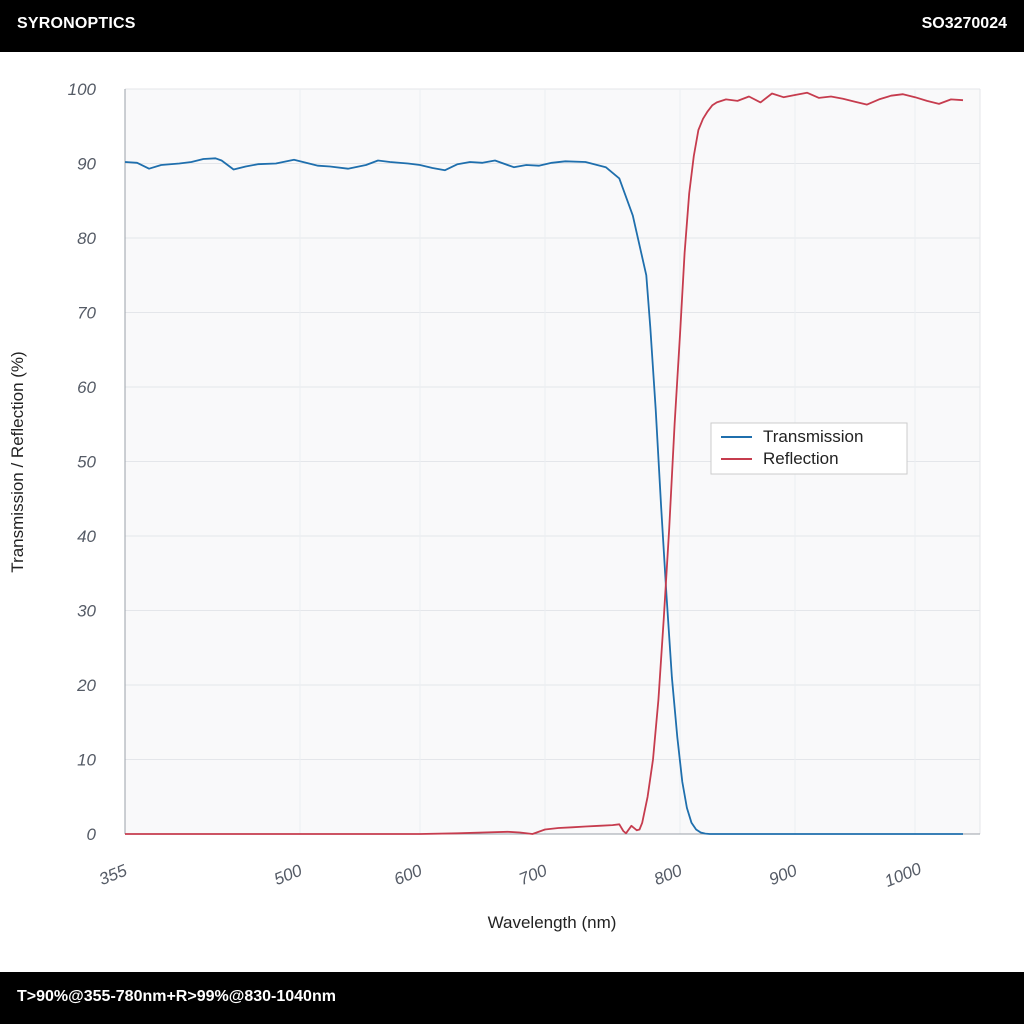 This screenshot has width=1024, height=1024. I want to click on x-tick-label: 800, so click(668, 875).